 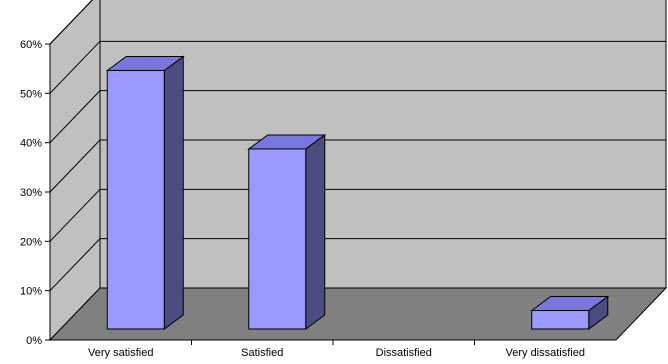 I want to click on bar-very-dissatisfied, so click(x=570, y=312).